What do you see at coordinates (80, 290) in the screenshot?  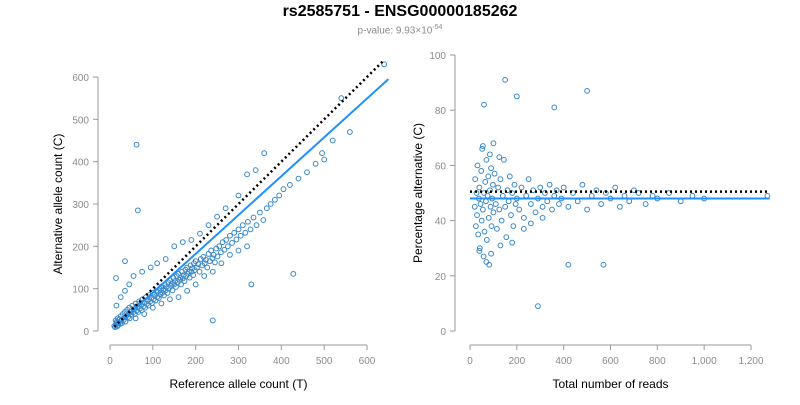 I see `left-y-tick-label: 100` at bounding box center [80, 290].